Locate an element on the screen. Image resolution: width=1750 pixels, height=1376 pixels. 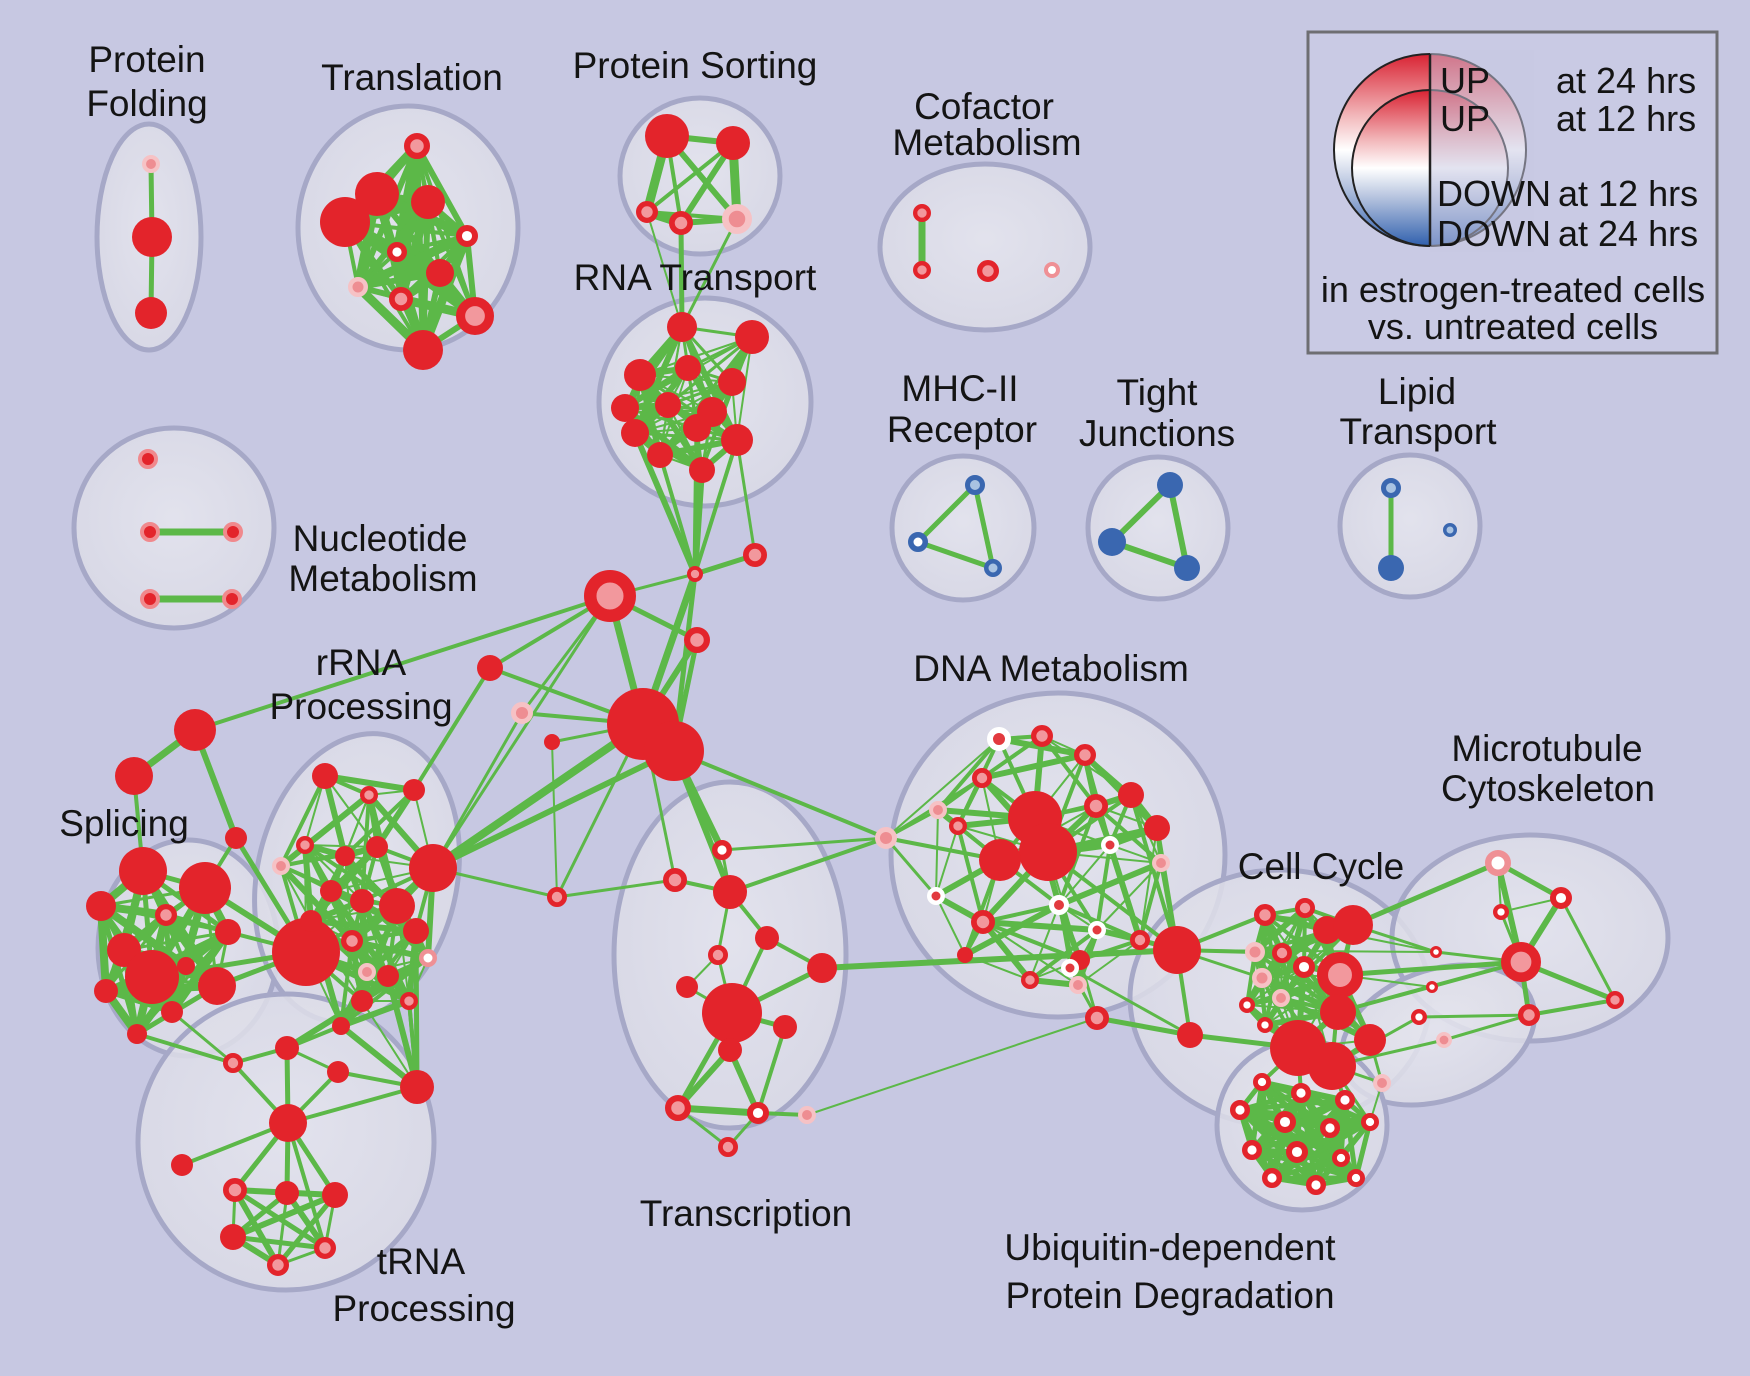
network-node-pf3 is located at coordinates (151, 313).